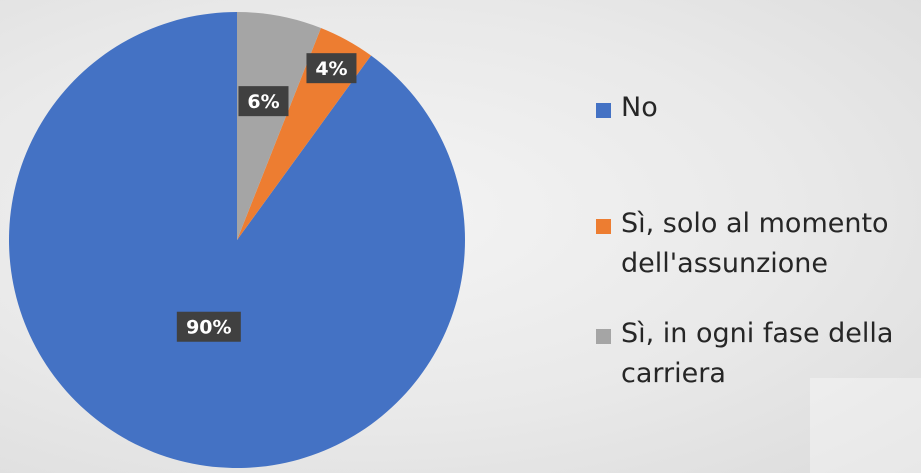 The image size is (921, 473). I want to click on data-label-text-0: 90%, so click(208, 328).